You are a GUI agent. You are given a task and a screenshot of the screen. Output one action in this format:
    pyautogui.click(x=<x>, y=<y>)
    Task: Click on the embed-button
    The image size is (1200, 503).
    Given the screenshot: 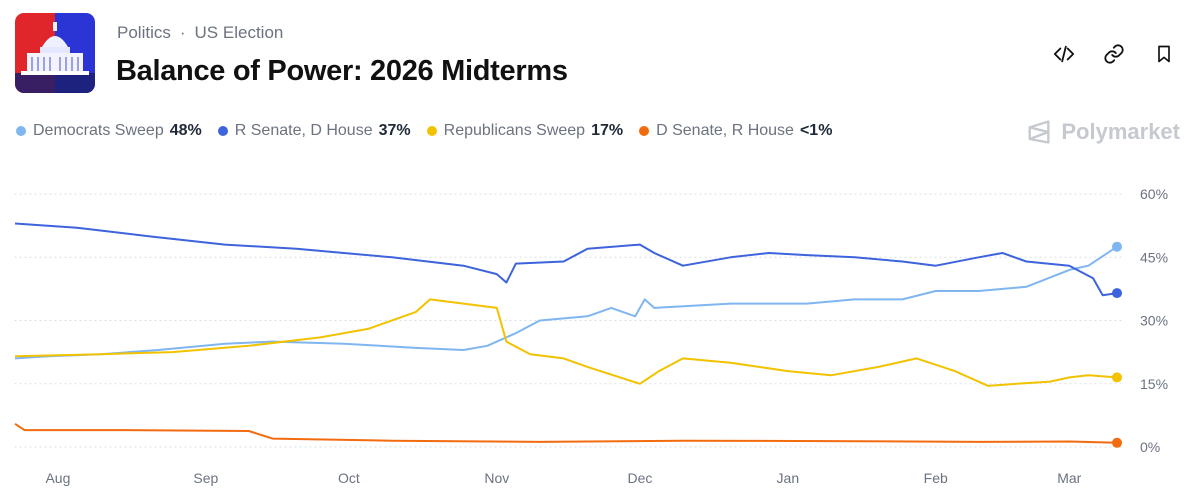 What is the action you would take?
    pyautogui.click(x=1064, y=54)
    